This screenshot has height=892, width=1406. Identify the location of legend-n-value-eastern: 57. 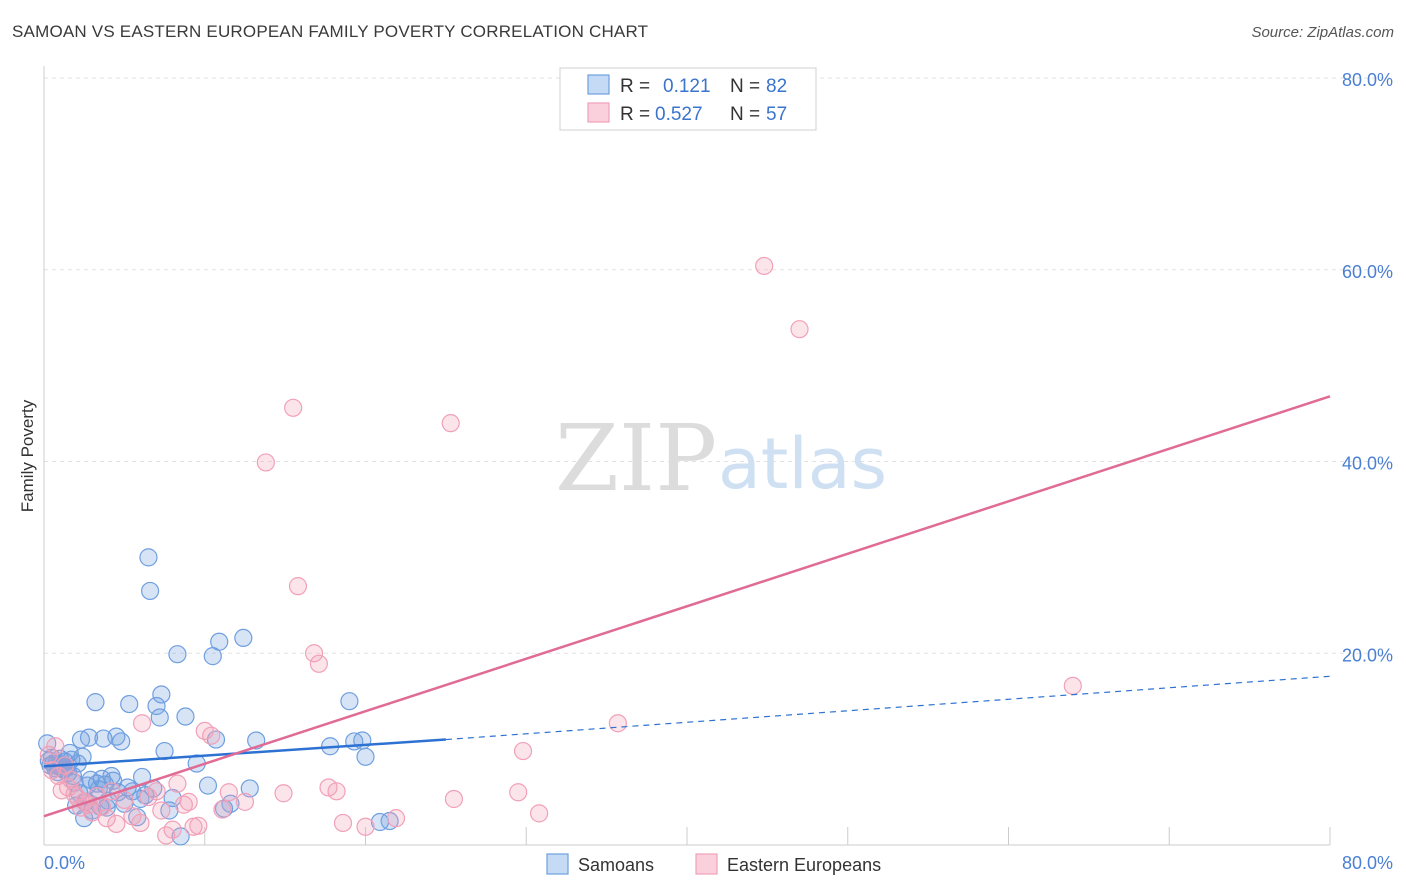
(776, 114).